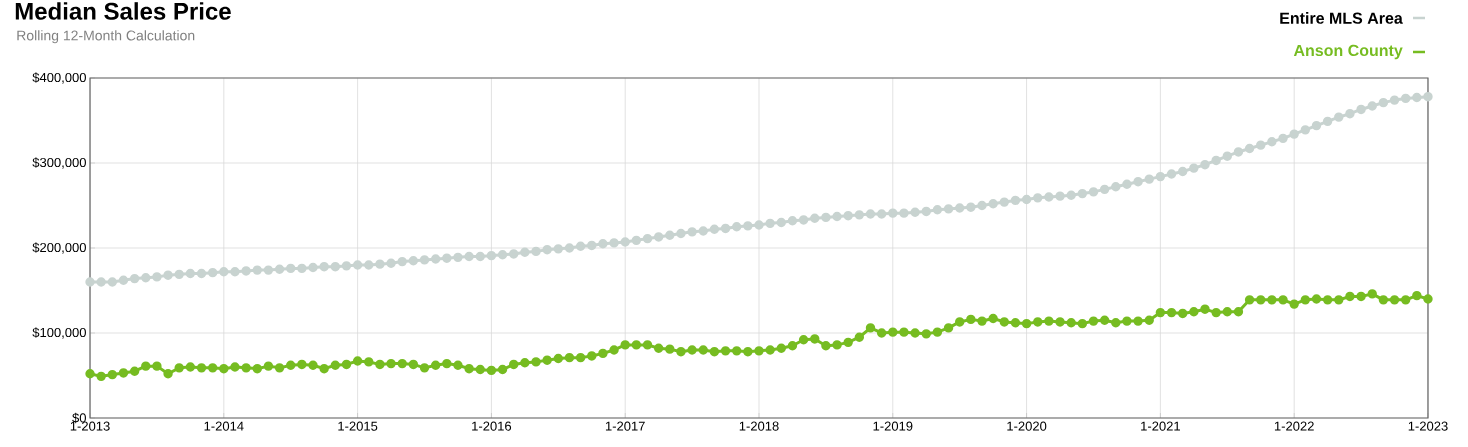 This screenshot has height=447, width=1468. I want to click on x-tick-label: 1-2019, so click(893, 426).